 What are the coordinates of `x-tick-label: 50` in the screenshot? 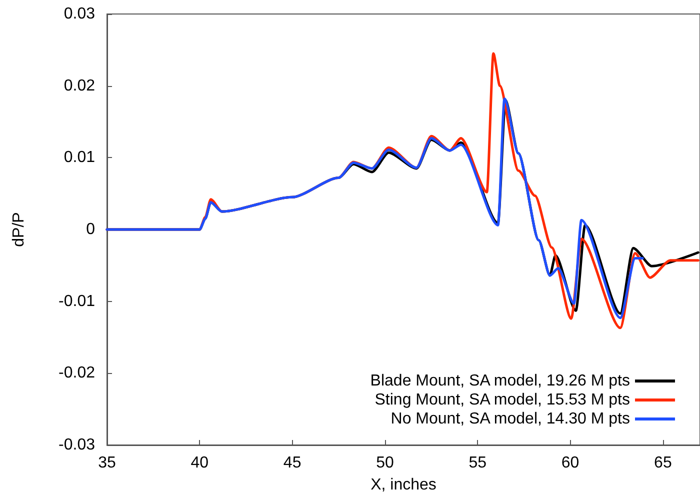 It's located at (385, 463).